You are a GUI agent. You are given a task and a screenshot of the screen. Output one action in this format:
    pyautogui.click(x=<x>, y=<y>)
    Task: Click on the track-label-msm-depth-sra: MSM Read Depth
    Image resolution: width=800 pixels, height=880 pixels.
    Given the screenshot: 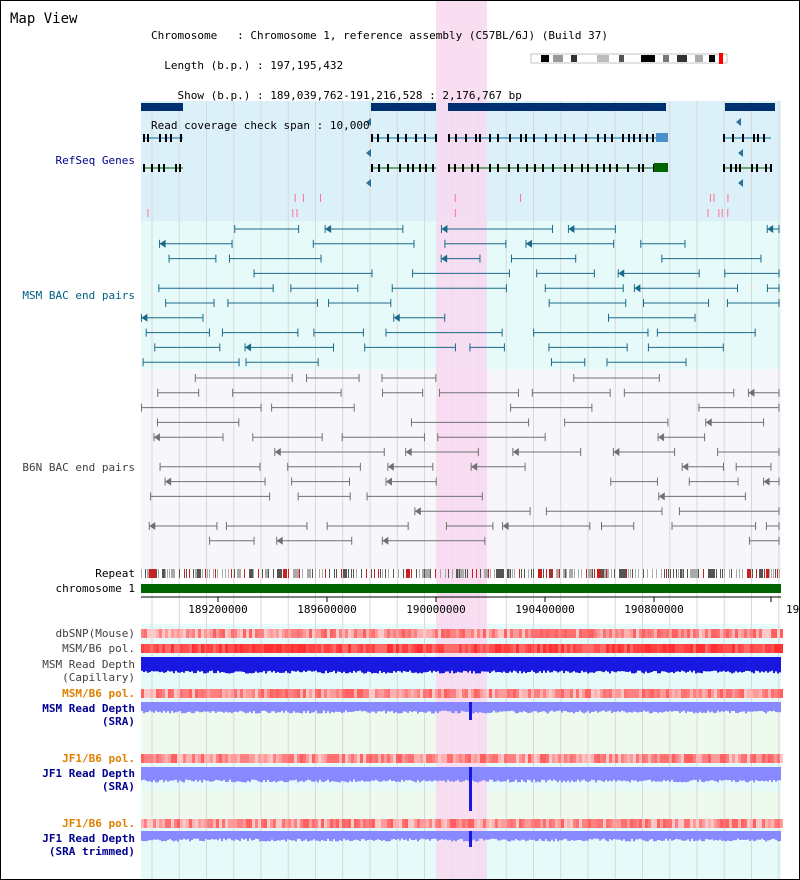 What is the action you would take?
    pyautogui.click(x=88, y=708)
    